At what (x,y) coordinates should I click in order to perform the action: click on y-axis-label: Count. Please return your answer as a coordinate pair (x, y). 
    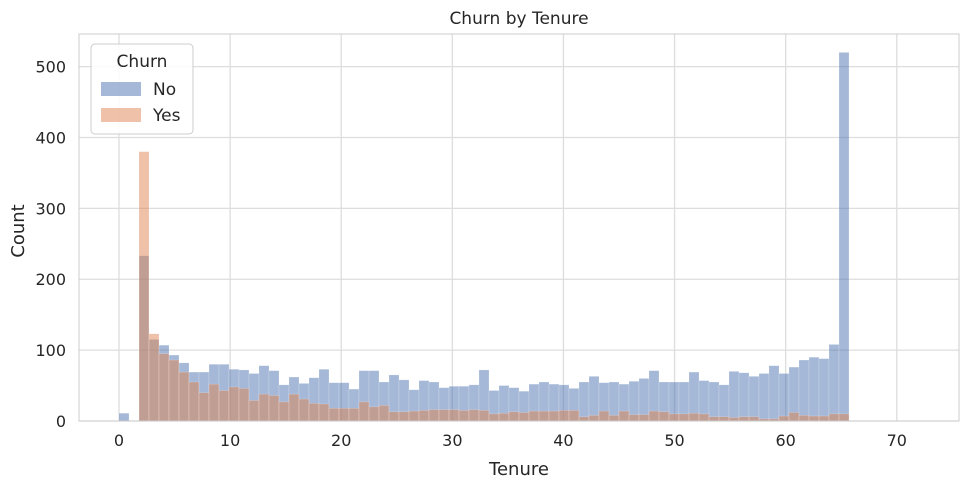
    Looking at the image, I should click on (18, 230).